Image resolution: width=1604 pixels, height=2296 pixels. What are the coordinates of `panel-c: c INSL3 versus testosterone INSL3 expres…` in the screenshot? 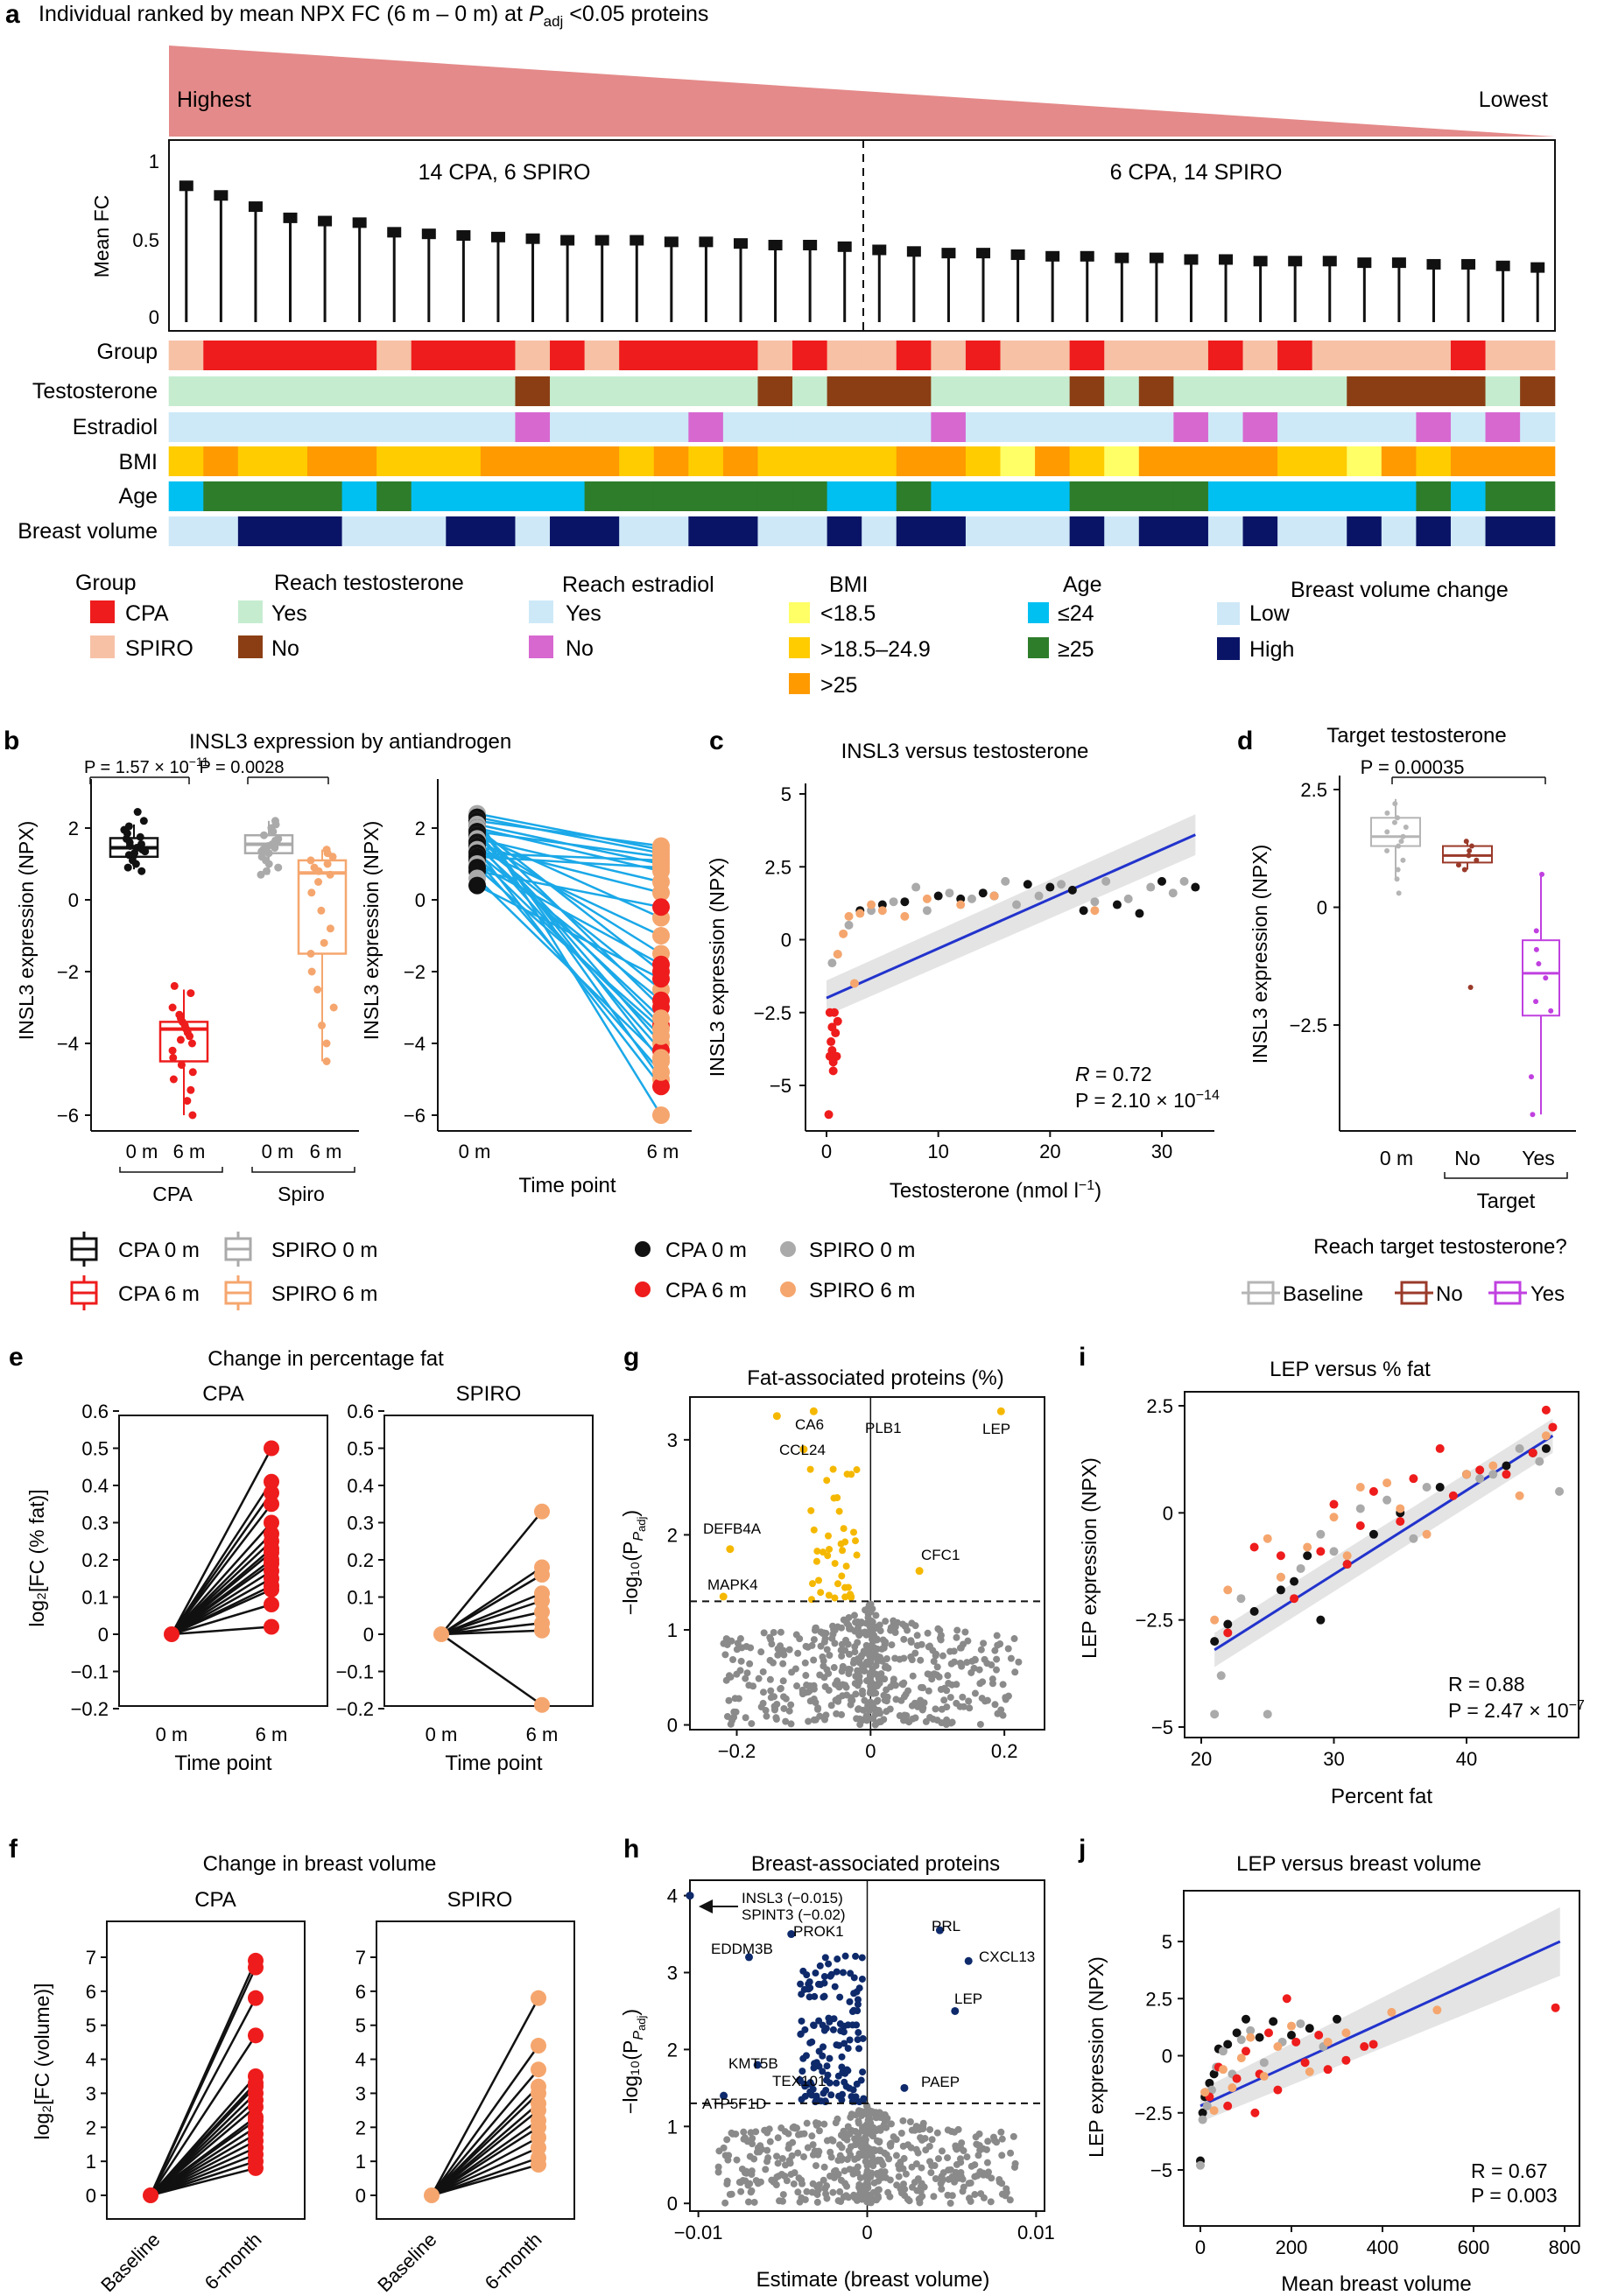 It's located at (927, 1014).